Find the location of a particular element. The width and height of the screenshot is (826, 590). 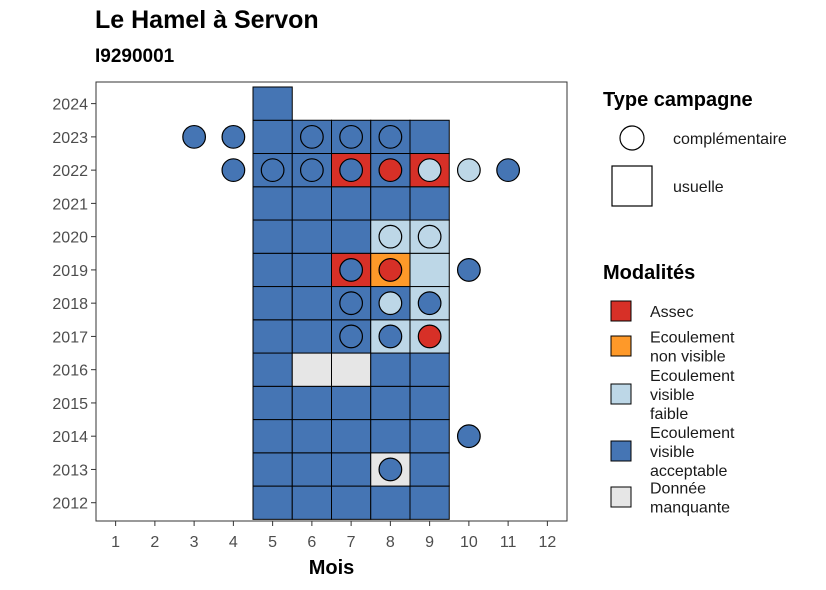

y-tick-label-2017: 2017 is located at coordinates (70, 337).